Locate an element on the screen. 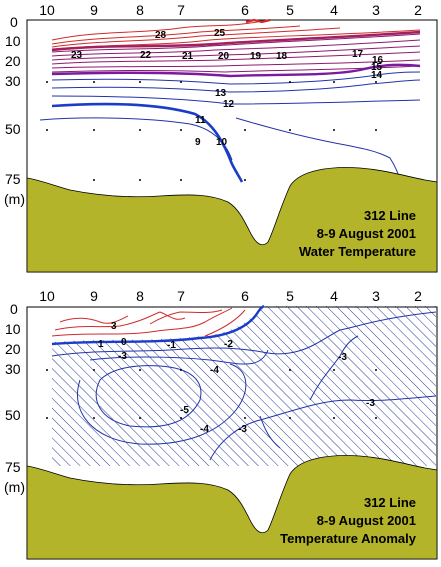  top-depth-50: 50 is located at coordinates (13, 129).